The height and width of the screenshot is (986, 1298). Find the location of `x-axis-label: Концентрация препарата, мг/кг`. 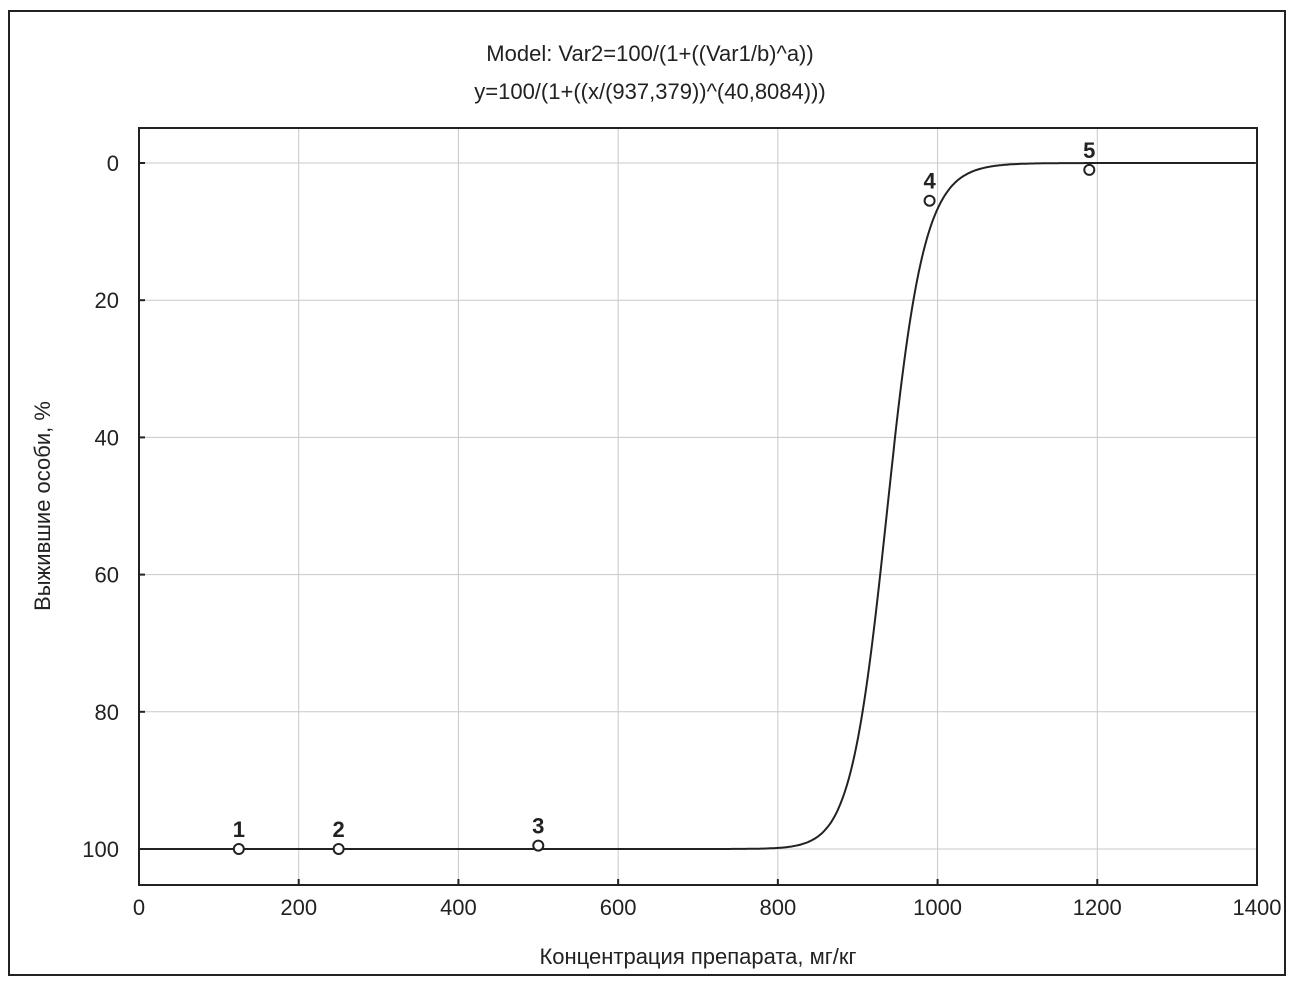

x-axis-label: Концентрация препарата, мг/кг is located at coordinates (697, 956).